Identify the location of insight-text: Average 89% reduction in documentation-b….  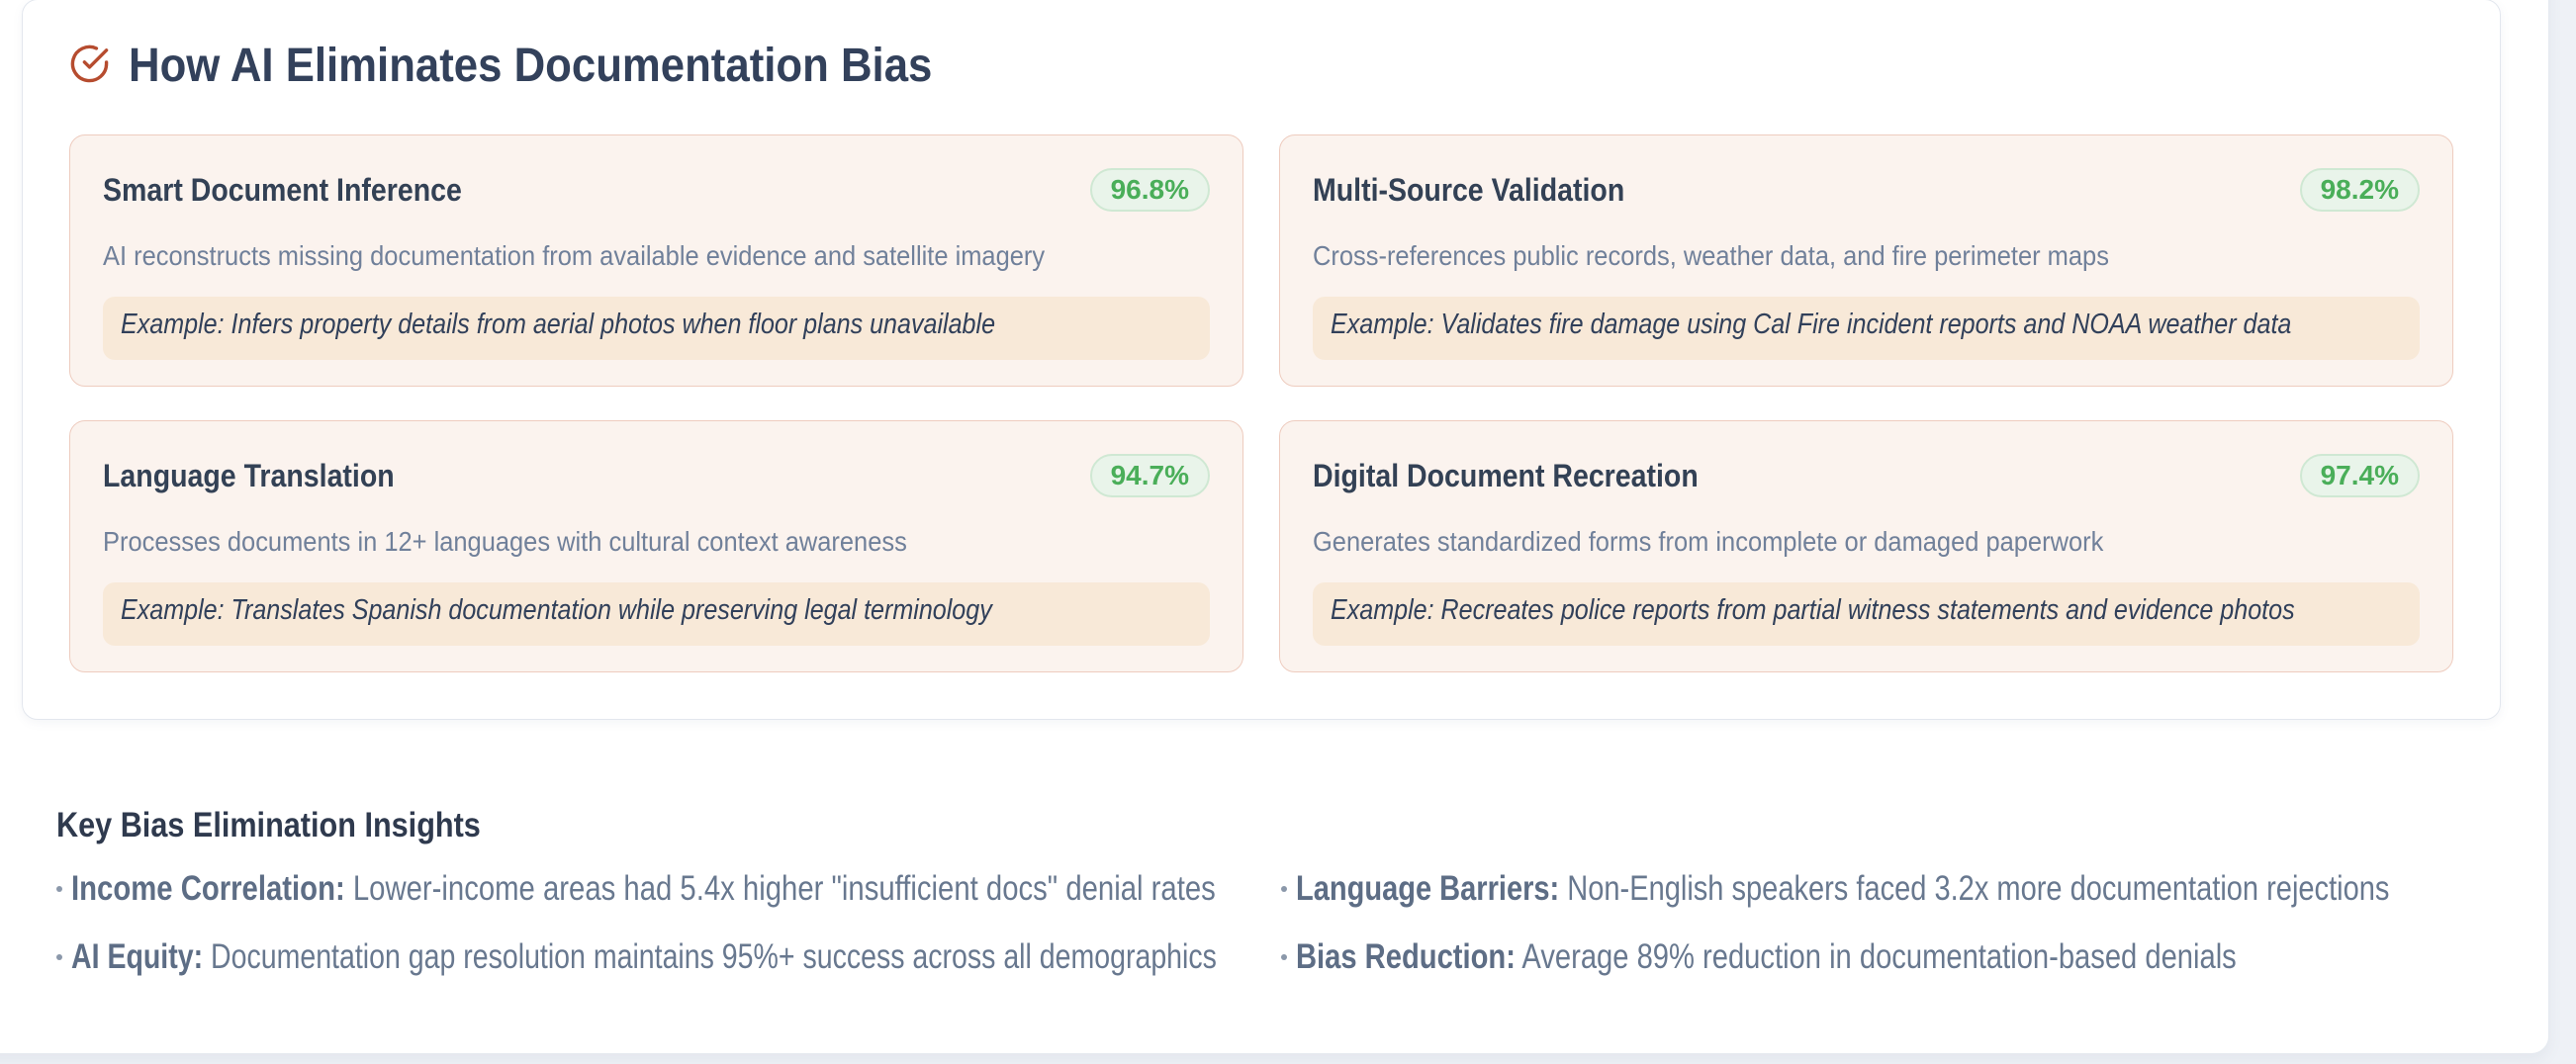
(1879, 956).